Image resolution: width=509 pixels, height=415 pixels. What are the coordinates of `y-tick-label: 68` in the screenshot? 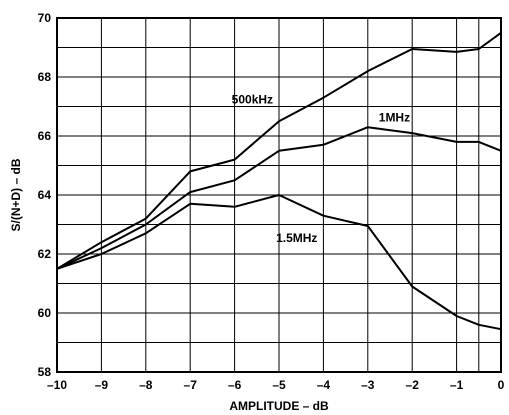 It's located at (45, 77).